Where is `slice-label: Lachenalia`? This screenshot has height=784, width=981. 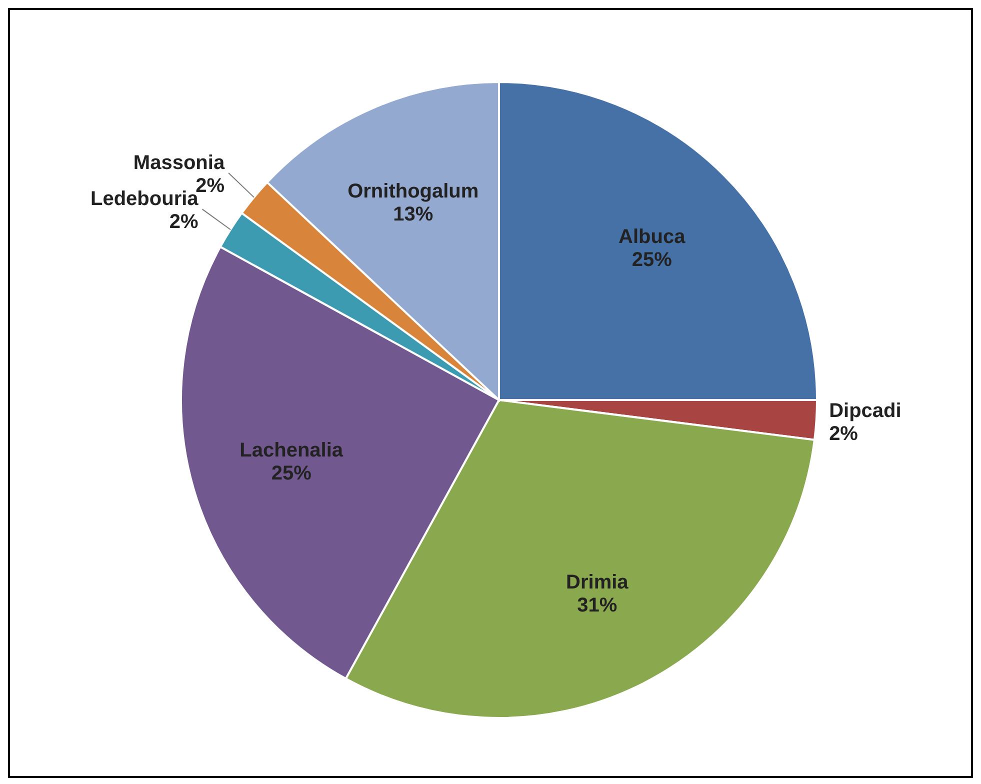 slice-label: Lachenalia is located at coordinates (292, 450).